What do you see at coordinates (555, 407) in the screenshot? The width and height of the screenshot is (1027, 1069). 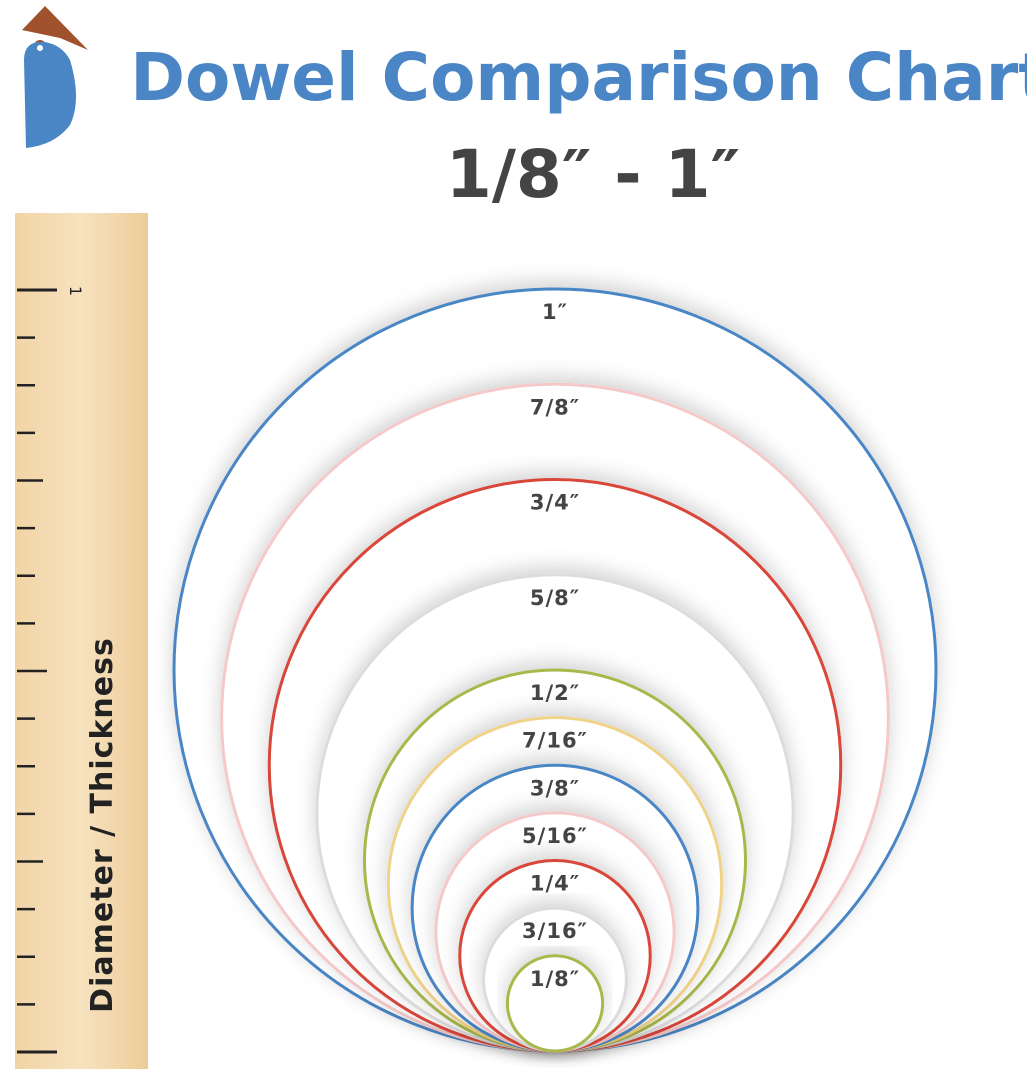 I see `circle-label: 7/8″` at bounding box center [555, 407].